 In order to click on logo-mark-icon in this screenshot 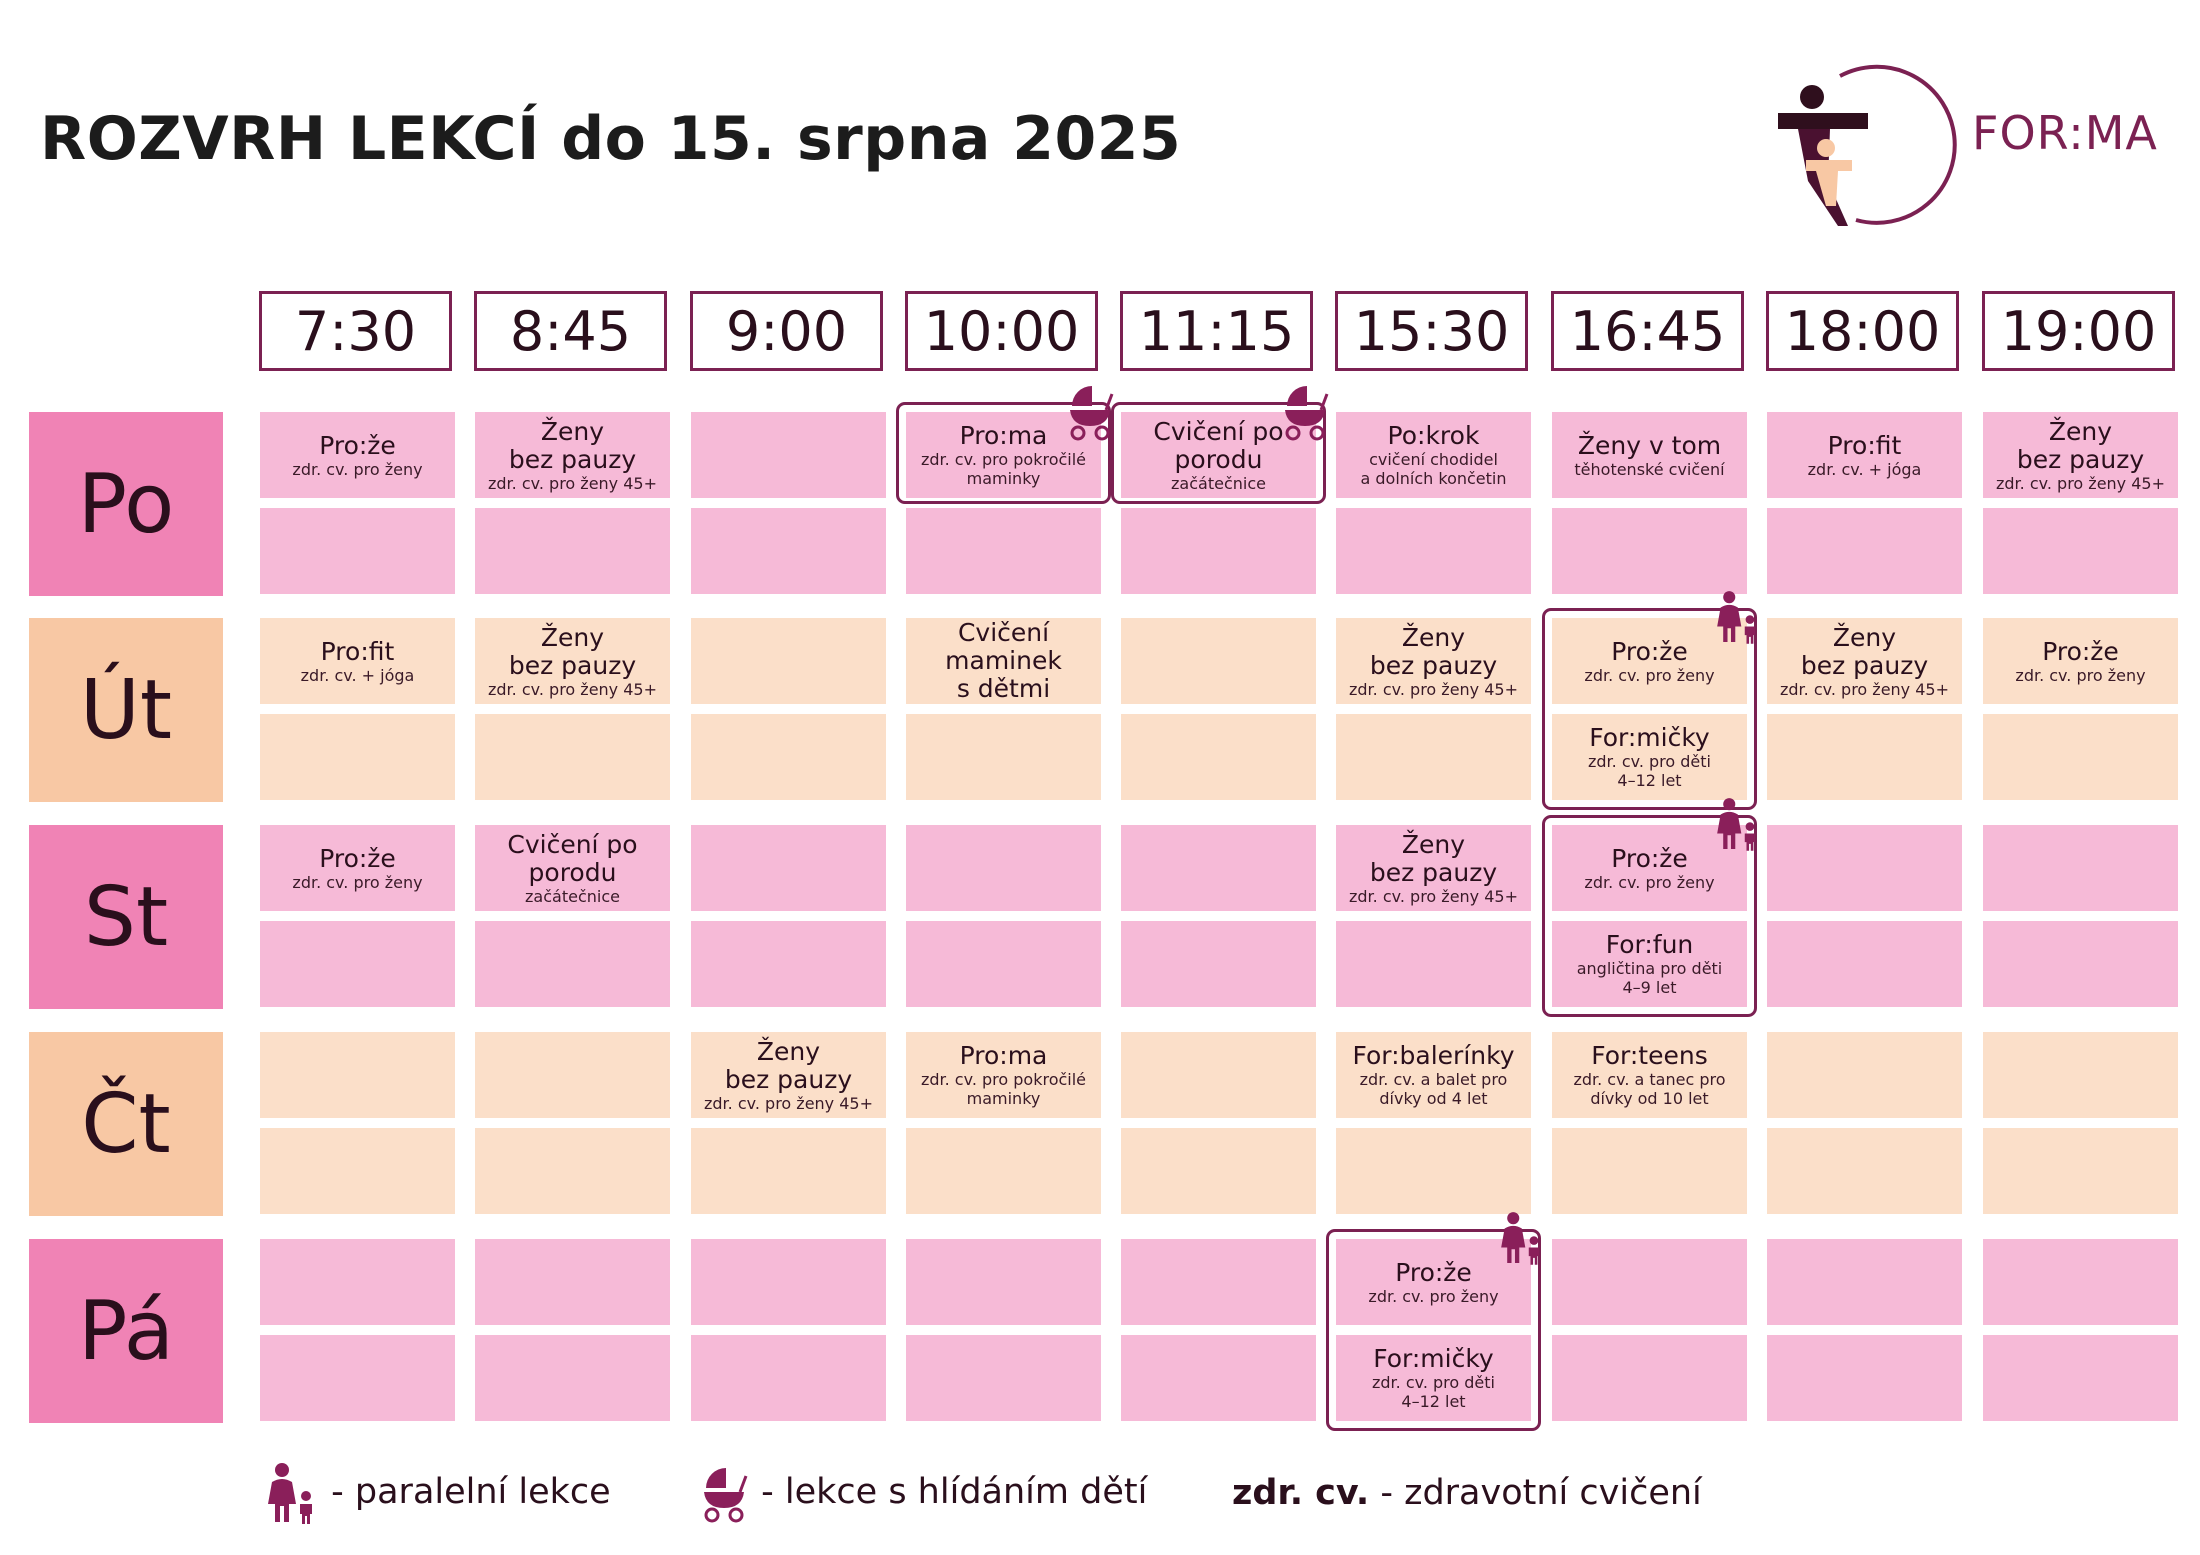, I will do `click(1867, 145)`.